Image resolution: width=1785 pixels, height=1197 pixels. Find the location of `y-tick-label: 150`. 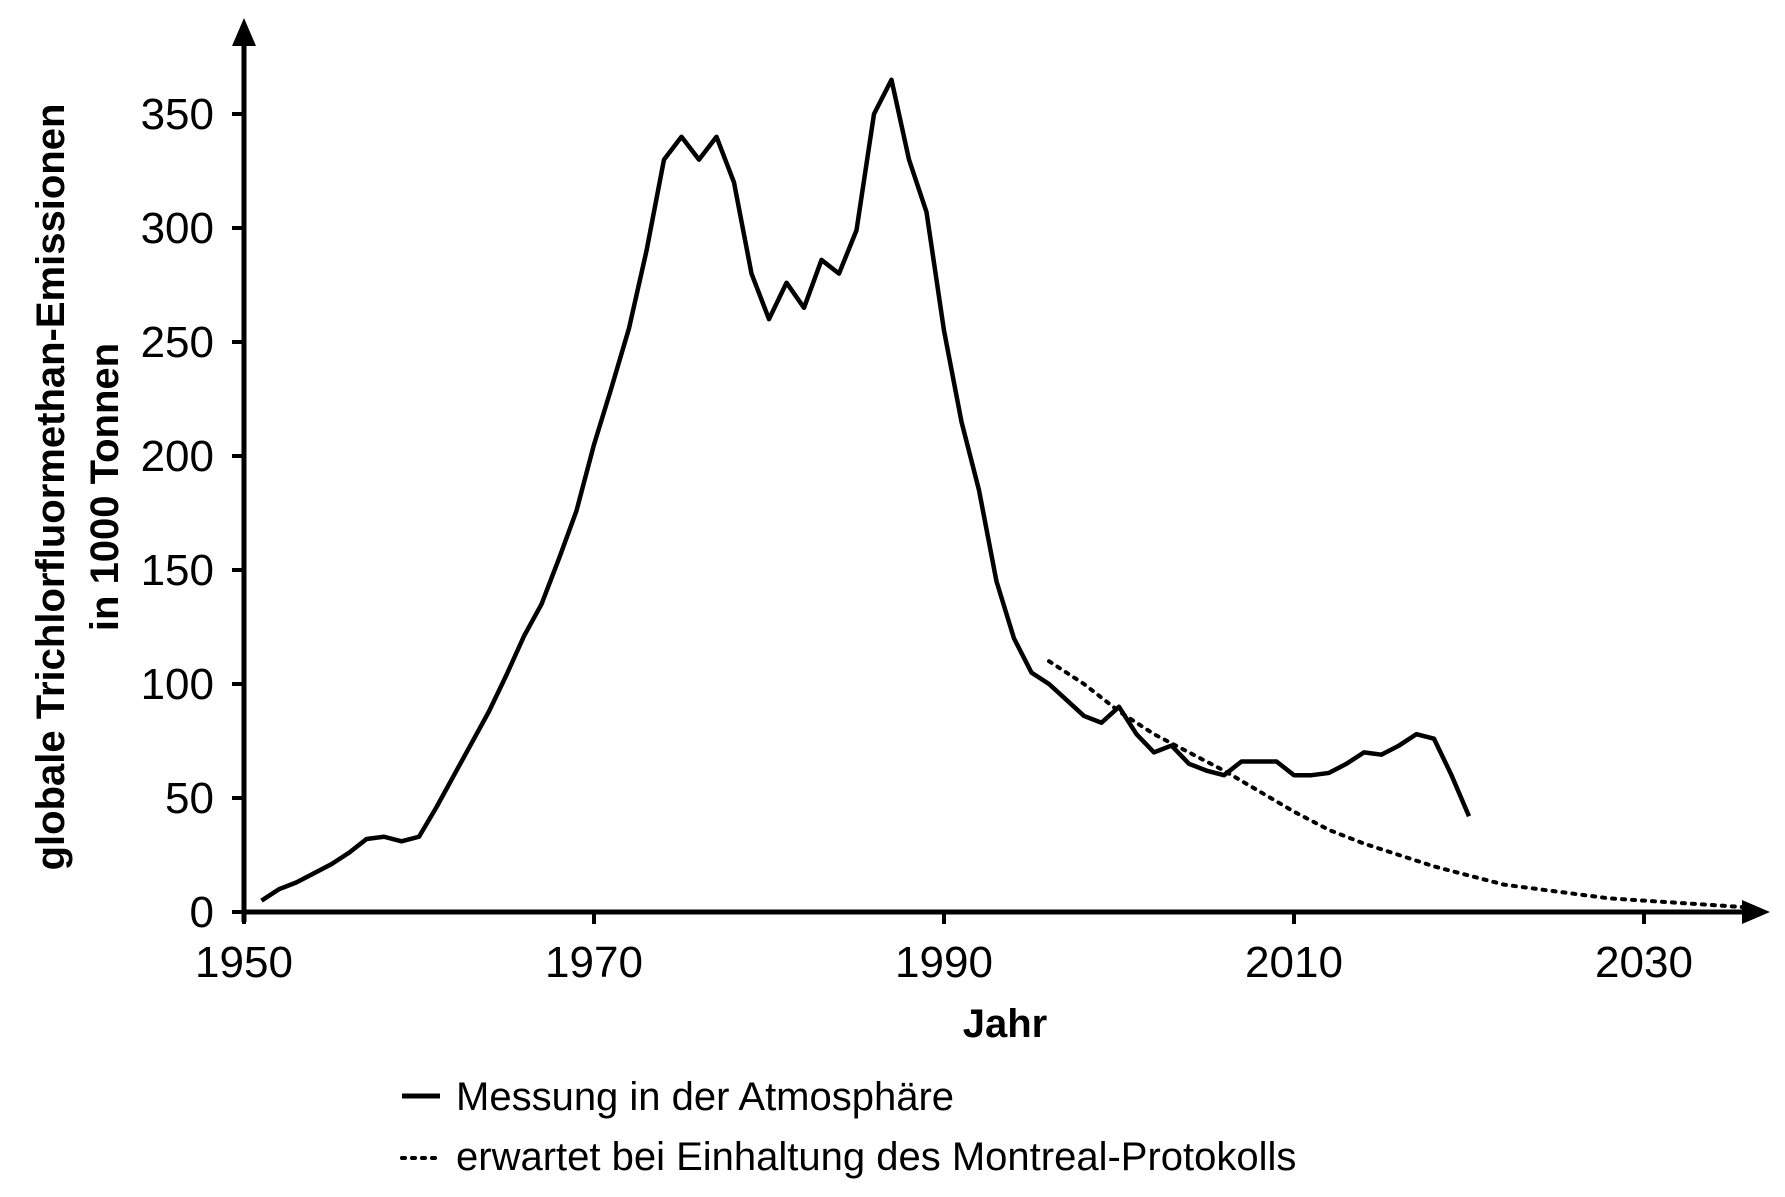

y-tick-label: 150 is located at coordinates (177, 570).